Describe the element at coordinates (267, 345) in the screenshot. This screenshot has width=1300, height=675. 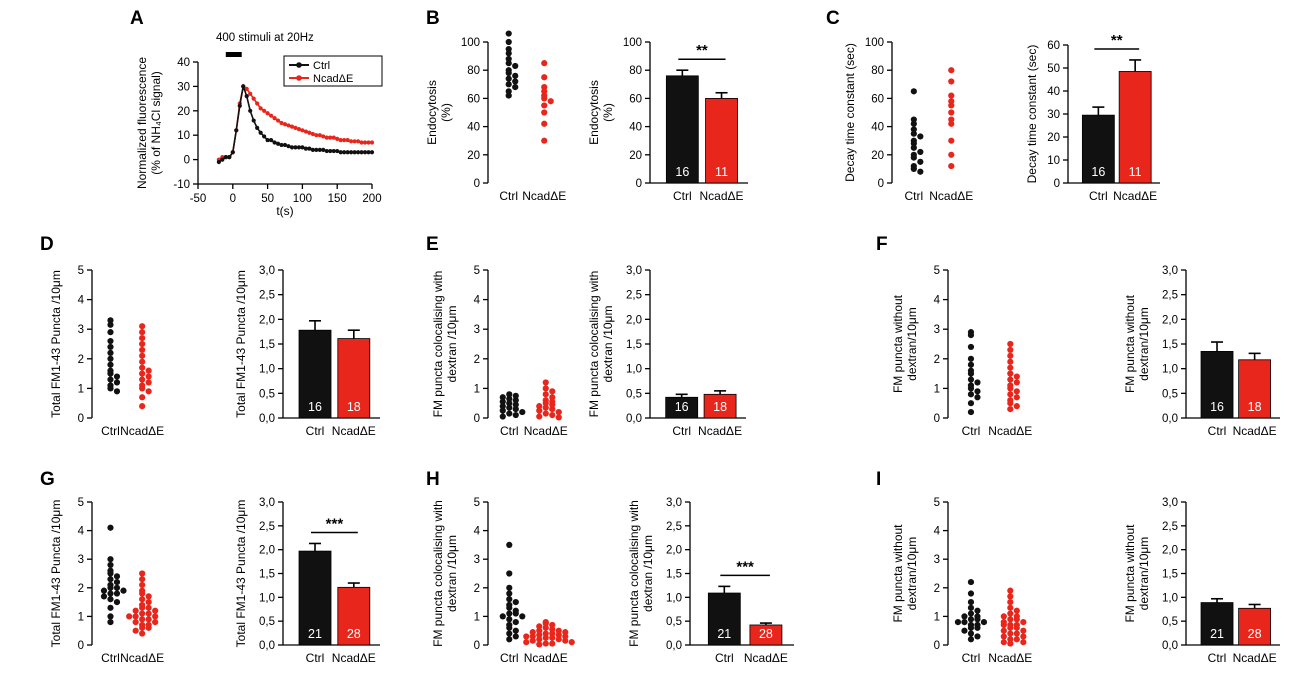
I see `D2-y-tick-label: 1,5` at that location.